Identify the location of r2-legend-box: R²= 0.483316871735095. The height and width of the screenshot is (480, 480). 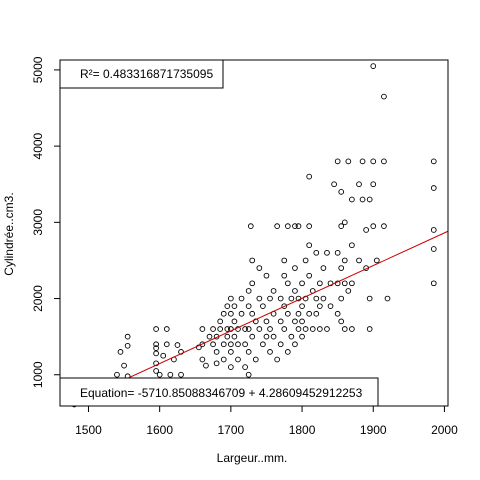
(141, 74).